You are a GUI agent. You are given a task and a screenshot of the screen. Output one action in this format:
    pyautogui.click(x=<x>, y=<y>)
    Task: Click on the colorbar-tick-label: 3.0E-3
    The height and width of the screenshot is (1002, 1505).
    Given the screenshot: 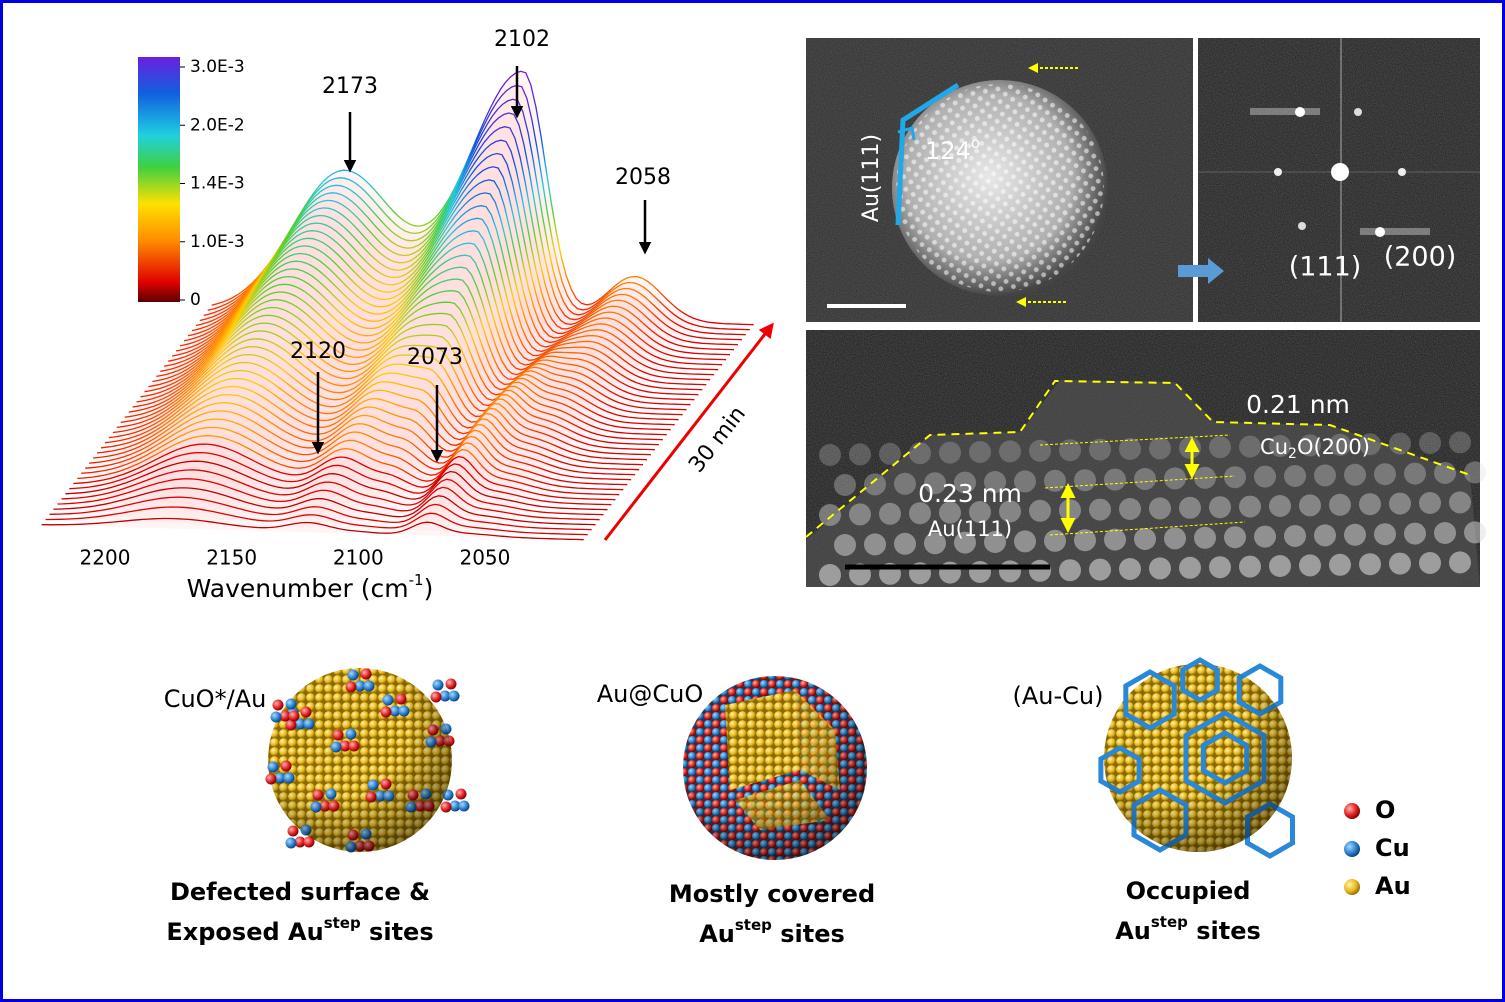 What is the action you would take?
    pyautogui.click(x=217, y=67)
    